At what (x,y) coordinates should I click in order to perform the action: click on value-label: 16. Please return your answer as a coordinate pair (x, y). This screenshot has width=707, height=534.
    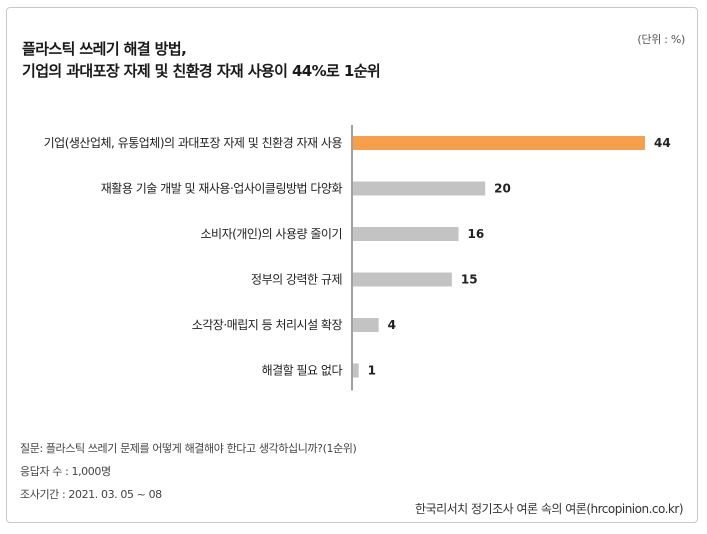
    Looking at the image, I should click on (476, 234).